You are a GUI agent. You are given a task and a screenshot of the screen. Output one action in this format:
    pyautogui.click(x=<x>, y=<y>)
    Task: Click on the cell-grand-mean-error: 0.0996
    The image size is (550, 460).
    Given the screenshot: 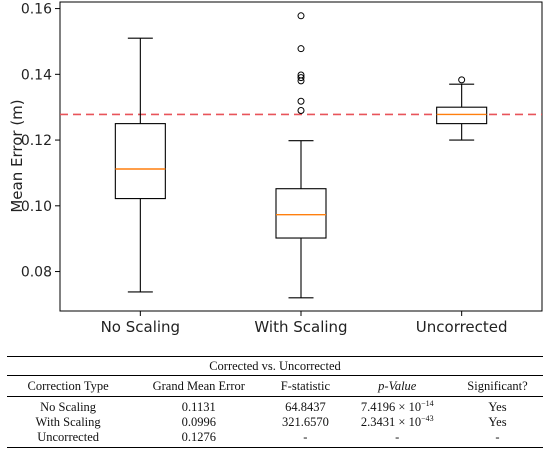 What is the action you would take?
    pyautogui.click(x=198, y=422)
    